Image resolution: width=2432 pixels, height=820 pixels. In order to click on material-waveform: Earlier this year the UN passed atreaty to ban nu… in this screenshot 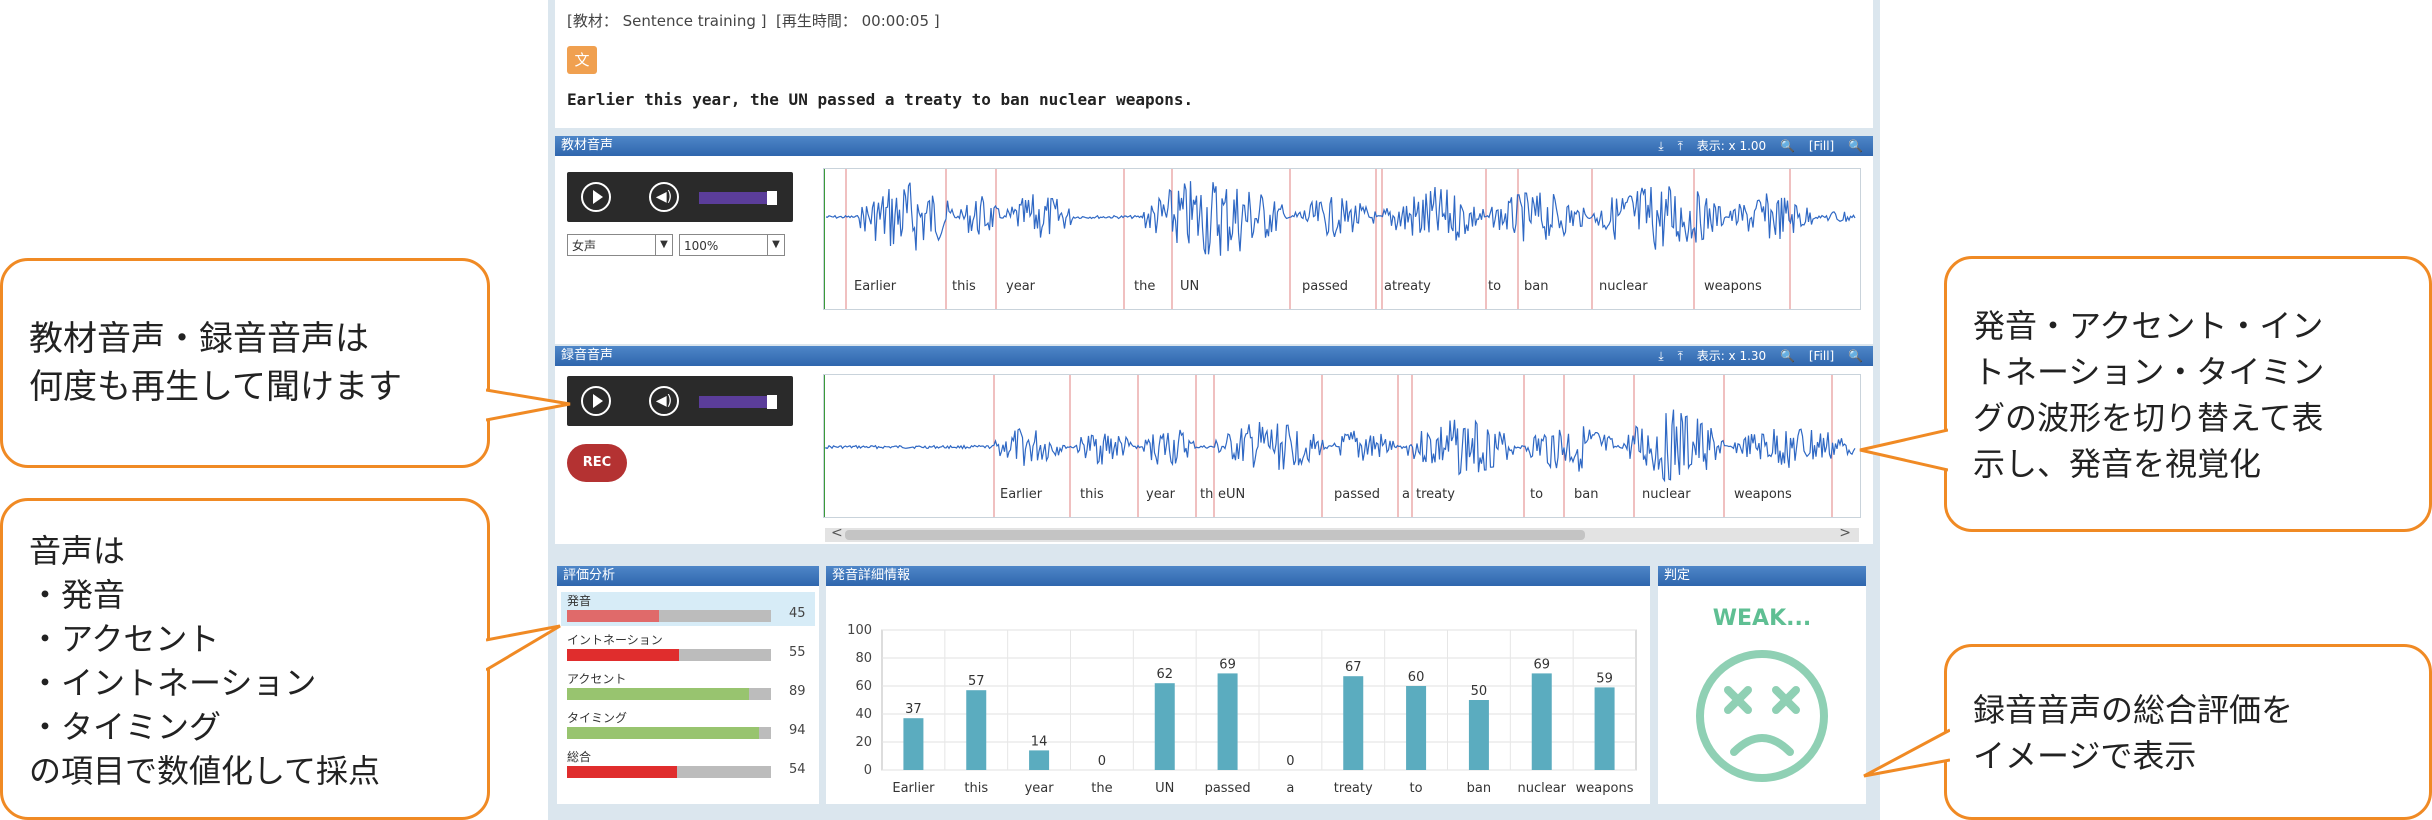, I will do `click(1342, 239)`.